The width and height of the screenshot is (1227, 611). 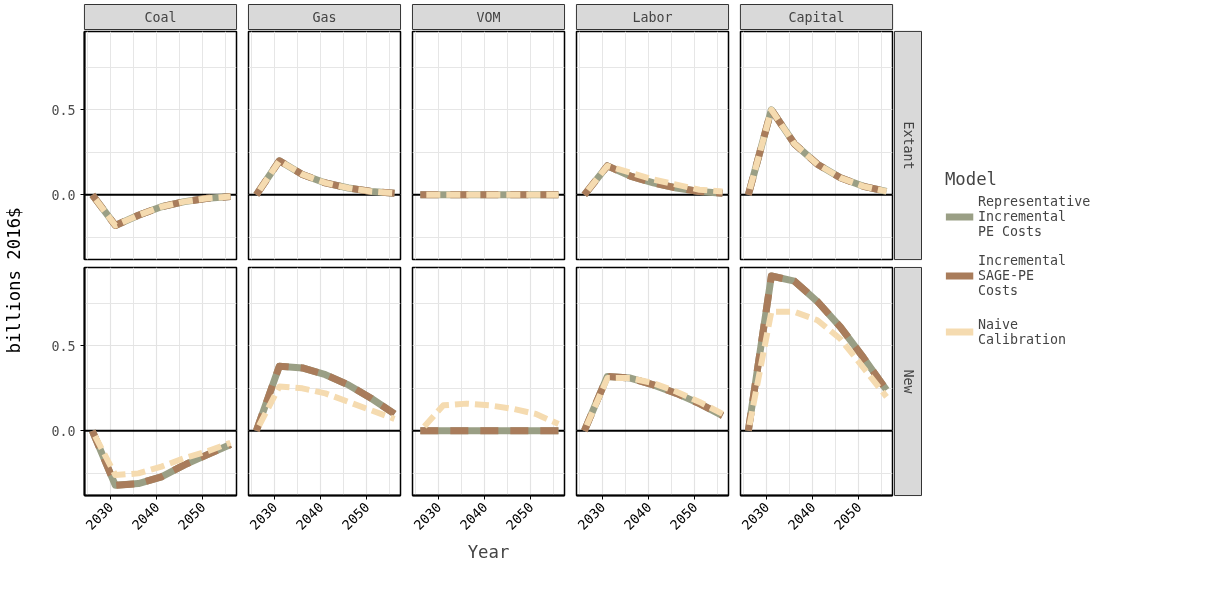 I want to click on y-axis-title: billions 2016$, so click(x=13, y=280).